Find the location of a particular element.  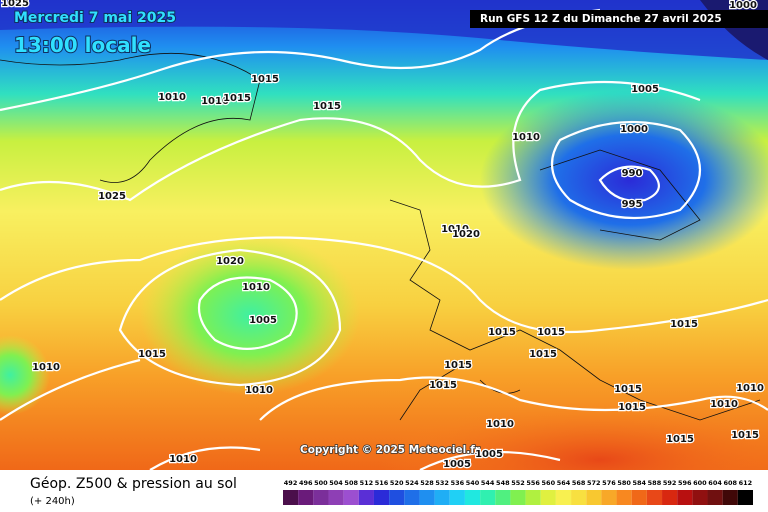

isobar-label: 990 is located at coordinates (632, 173).